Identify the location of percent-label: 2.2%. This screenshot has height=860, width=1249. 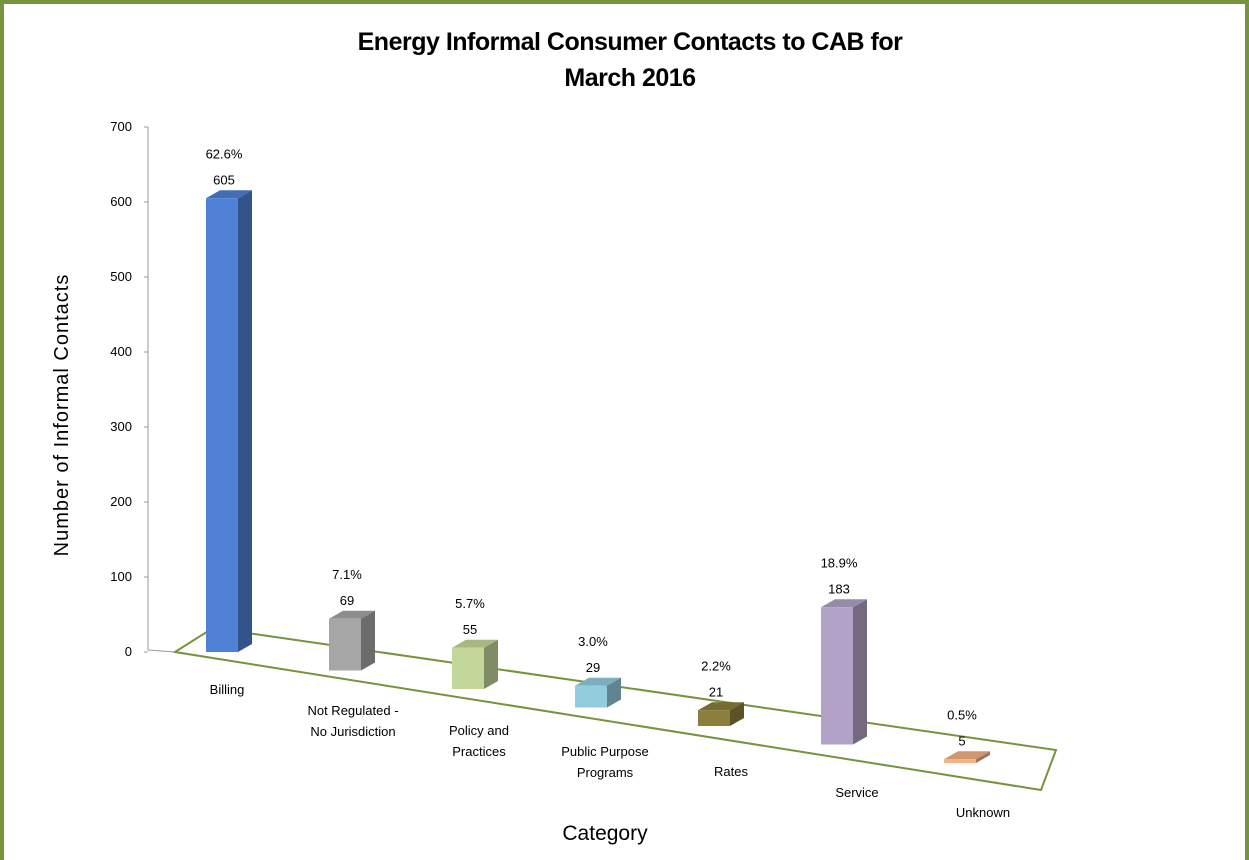
(716, 665).